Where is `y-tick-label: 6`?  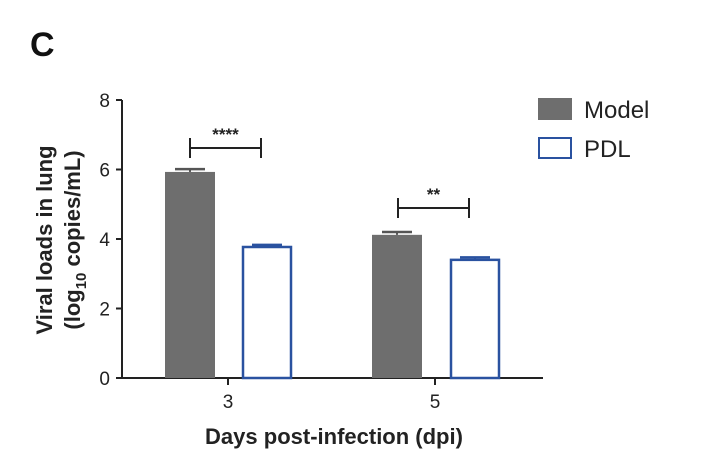 y-tick-label: 6 is located at coordinates (104, 171).